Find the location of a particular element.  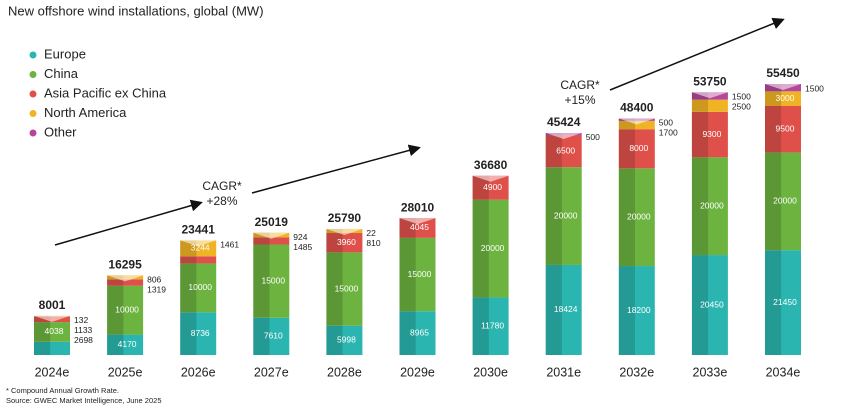

value-label: 500 is located at coordinates (593, 137).